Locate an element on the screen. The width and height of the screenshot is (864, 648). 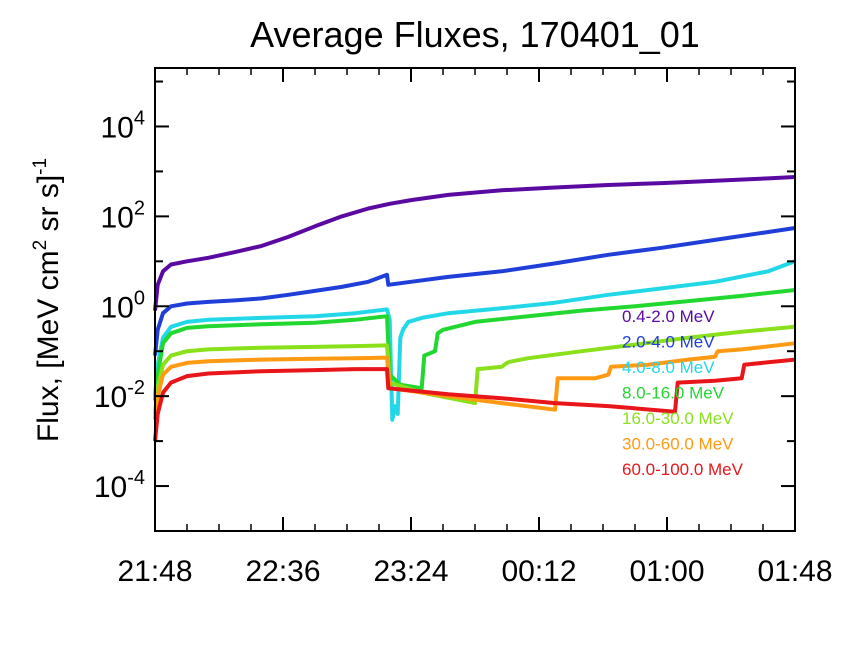
x-tick-label: 23:24 is located at coordinates (410, 571).